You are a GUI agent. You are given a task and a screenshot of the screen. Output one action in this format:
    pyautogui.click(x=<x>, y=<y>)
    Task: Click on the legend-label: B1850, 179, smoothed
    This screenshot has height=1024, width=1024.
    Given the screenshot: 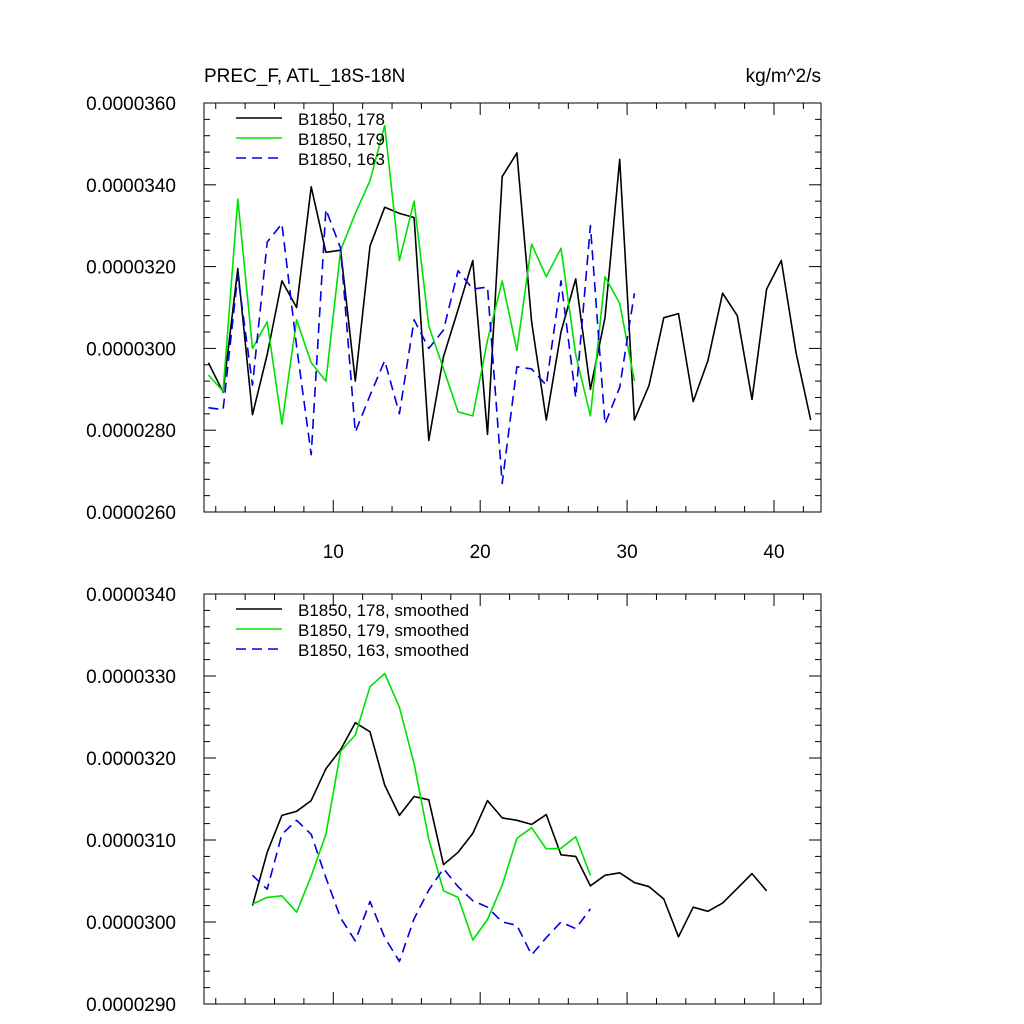 What is the action you would take?
    pyautogui.click(x=383, y=630)
    